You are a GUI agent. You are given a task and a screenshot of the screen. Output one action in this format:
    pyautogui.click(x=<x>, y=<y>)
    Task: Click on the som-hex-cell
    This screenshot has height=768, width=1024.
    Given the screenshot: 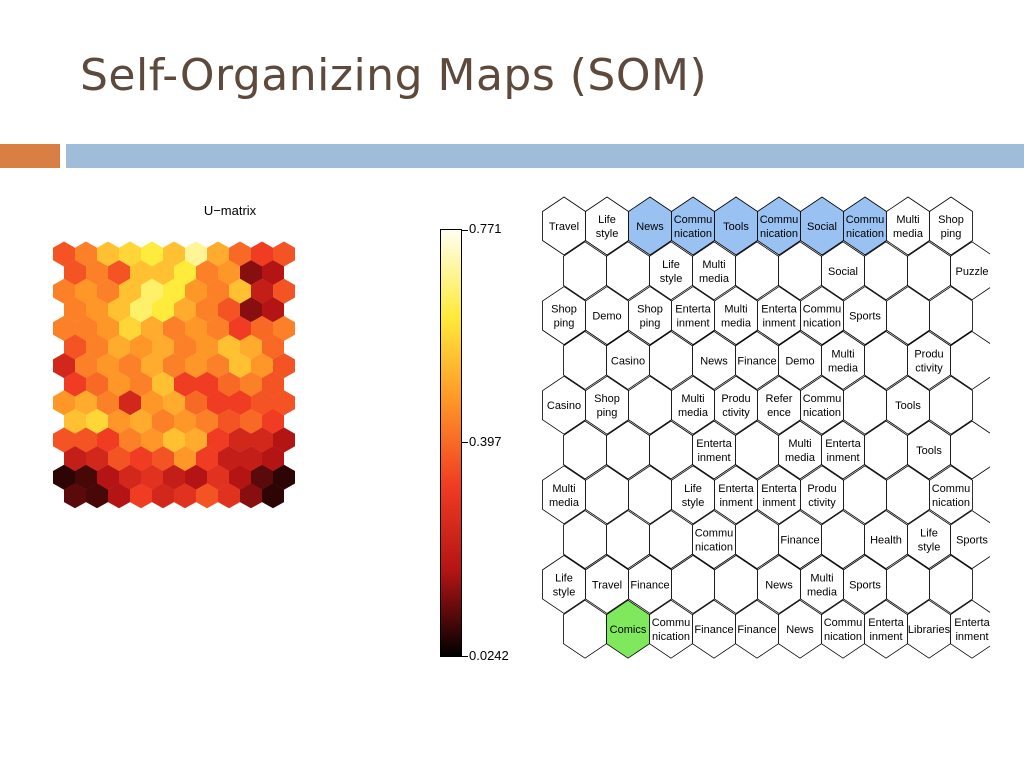 What is the action you would take?
    pyautogui.click(x=951, y=584)
    